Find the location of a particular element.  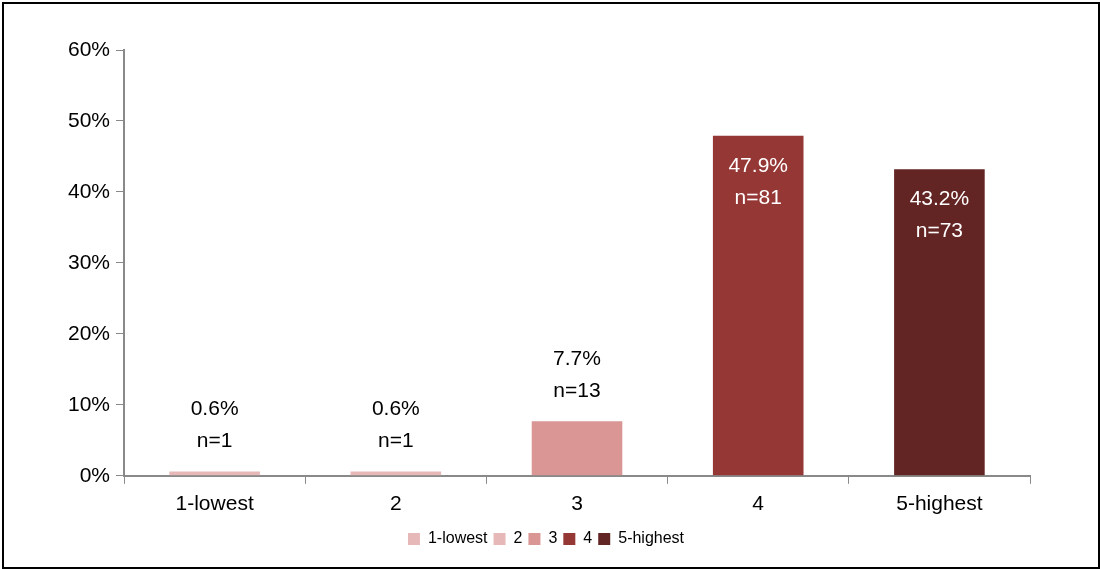

y-tick-label: 10% is located at coordinates (89, 403).